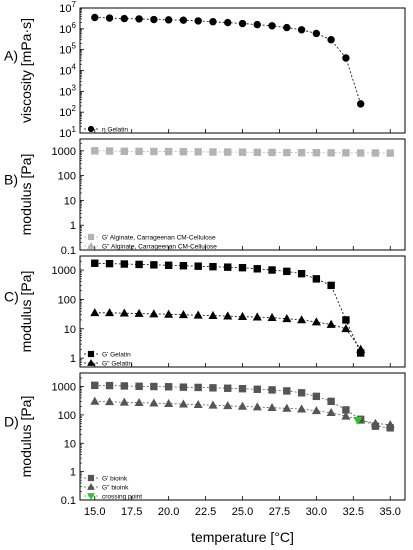  Describe the element at coordinates (116, 355) in the screenshot. I see `legend-label: G' Gelatin` at that location.